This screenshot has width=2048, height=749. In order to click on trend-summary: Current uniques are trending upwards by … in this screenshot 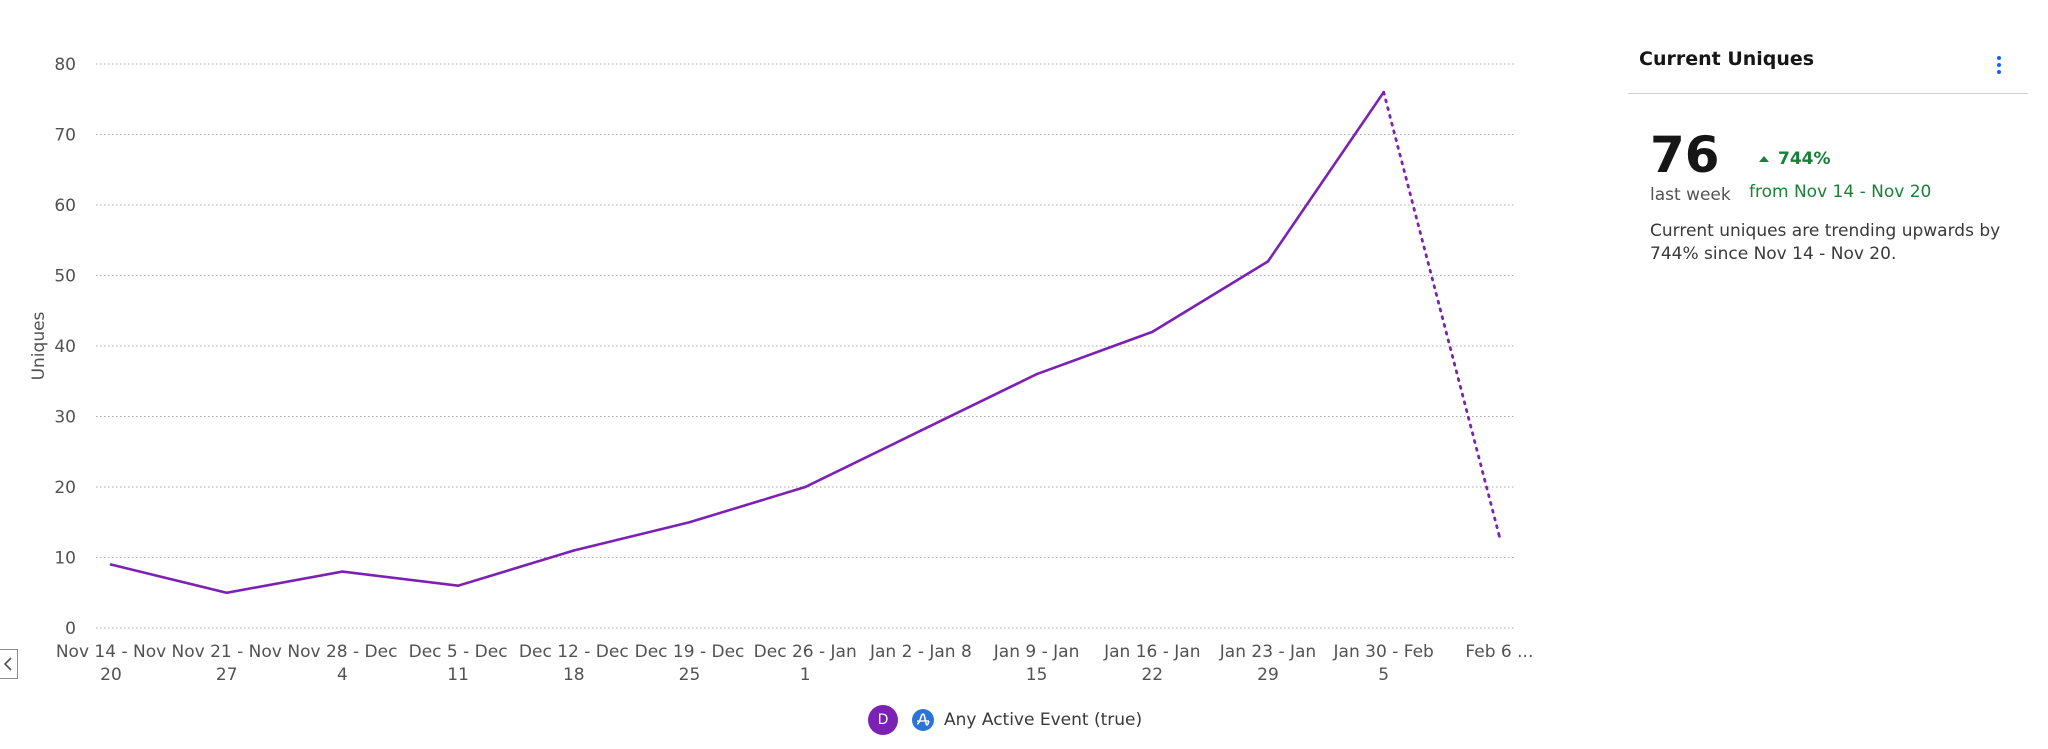, I will do `click(1825, 242)`.